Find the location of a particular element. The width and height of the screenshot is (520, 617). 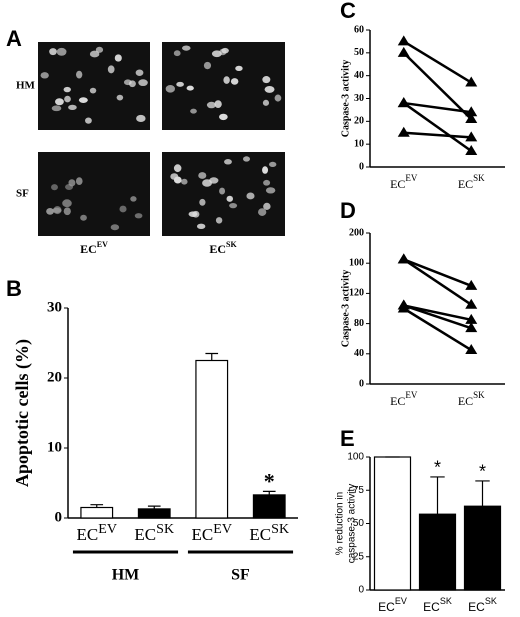

group-label: SF is located at coordinates (240, 575).